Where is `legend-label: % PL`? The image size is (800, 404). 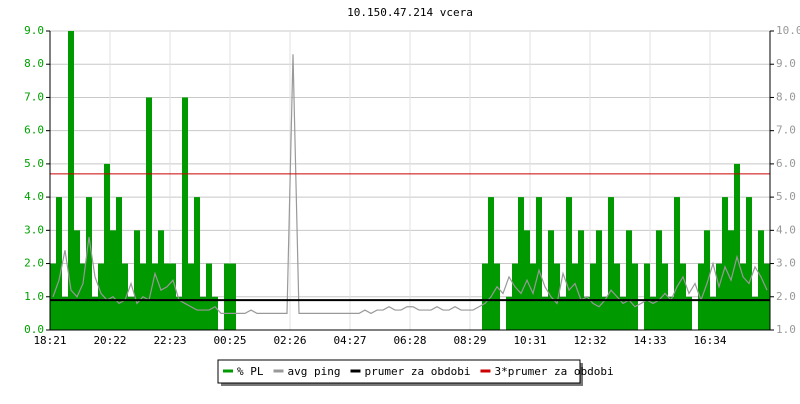
legend-label: % PL is located at coordinates (250, 371).